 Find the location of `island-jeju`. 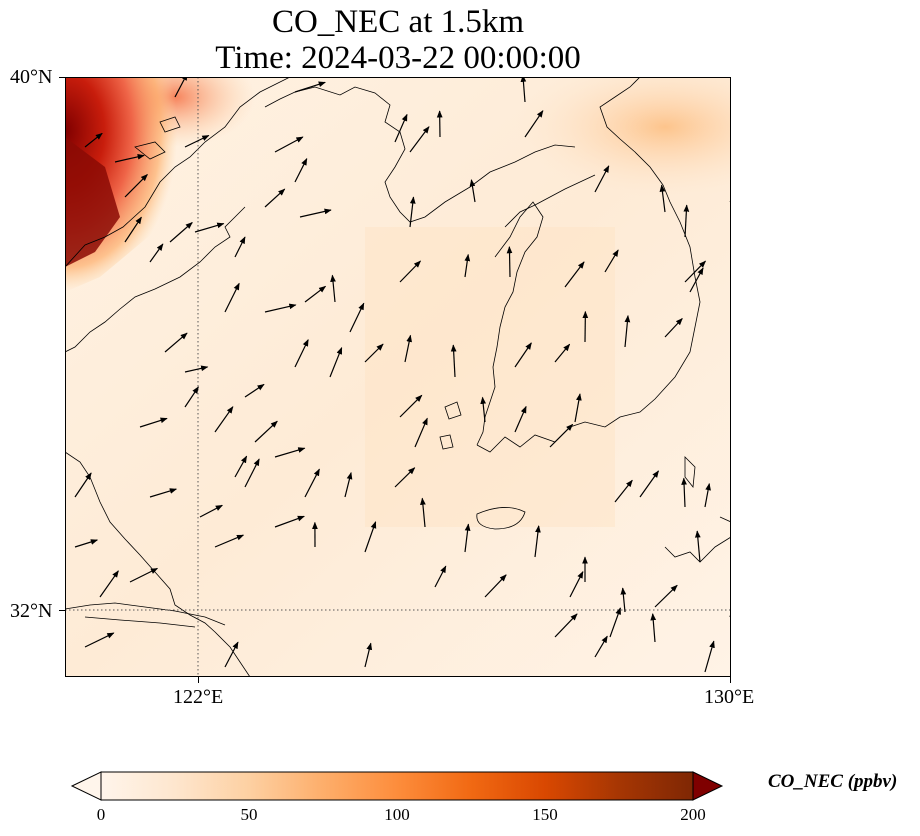

island-jeju is located at coordinates (501, 518).